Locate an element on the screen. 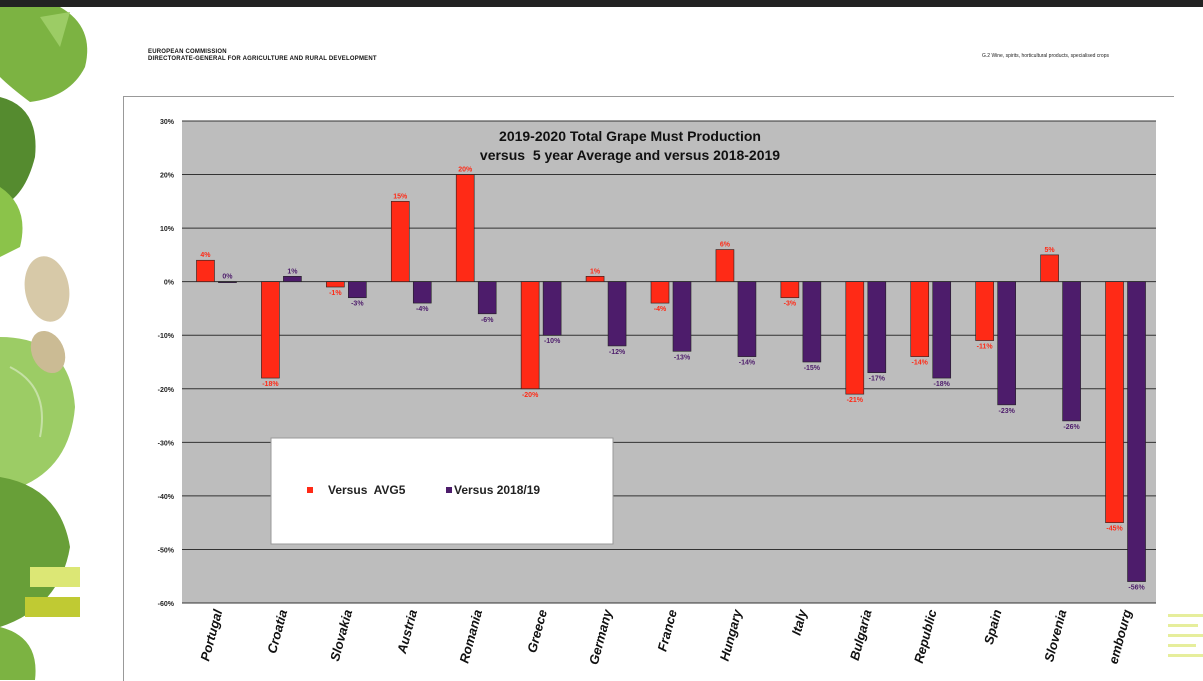  x-tick-label: Austria is located at coordinates (407, 632).